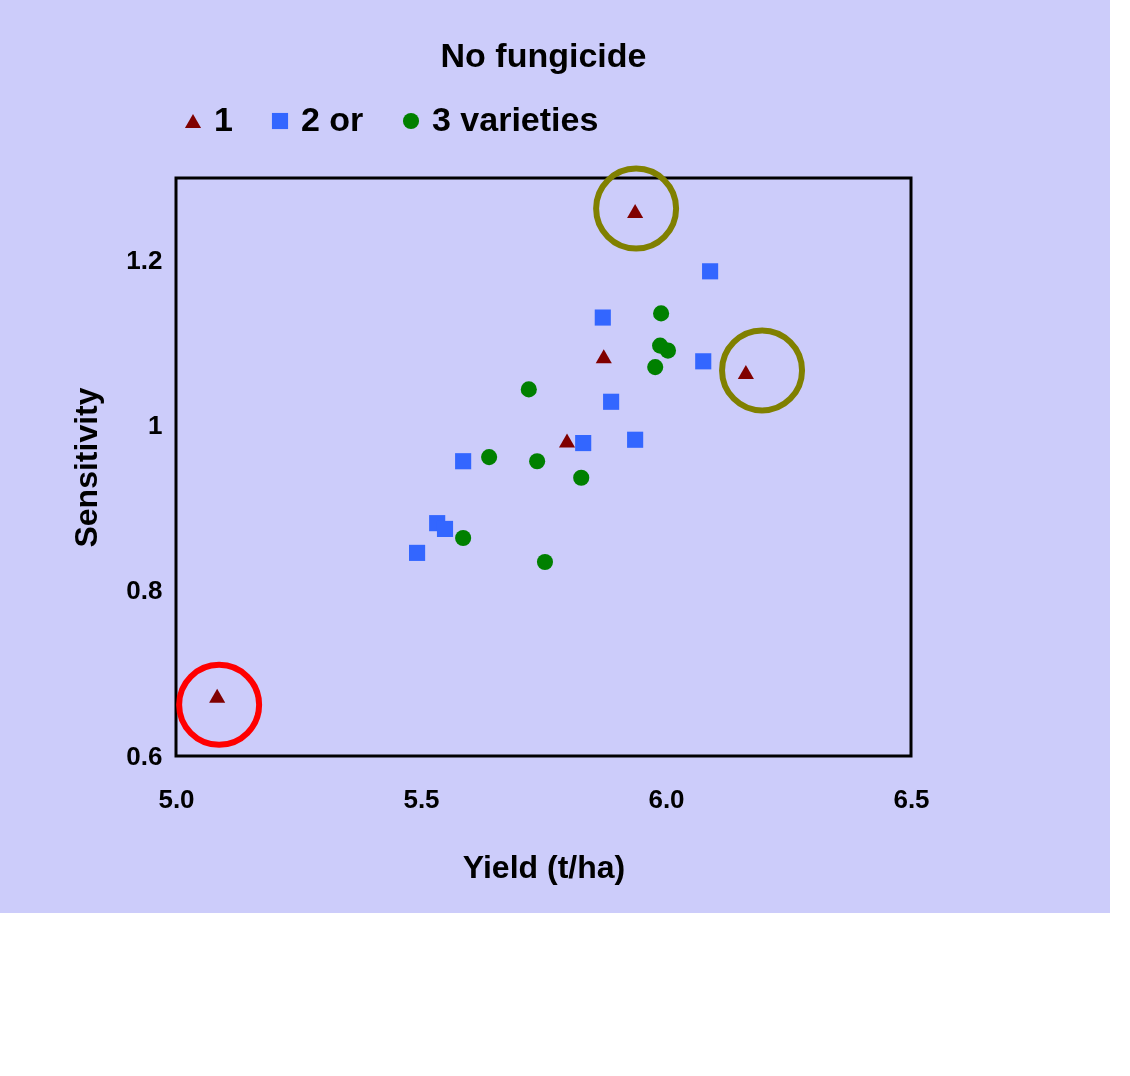 Image resolution: width=1130 pixels, height=1076 pixels. Describe the element at coordinates (332, 119) in the screenshot. I see `legend-label: 2 or` at that location.